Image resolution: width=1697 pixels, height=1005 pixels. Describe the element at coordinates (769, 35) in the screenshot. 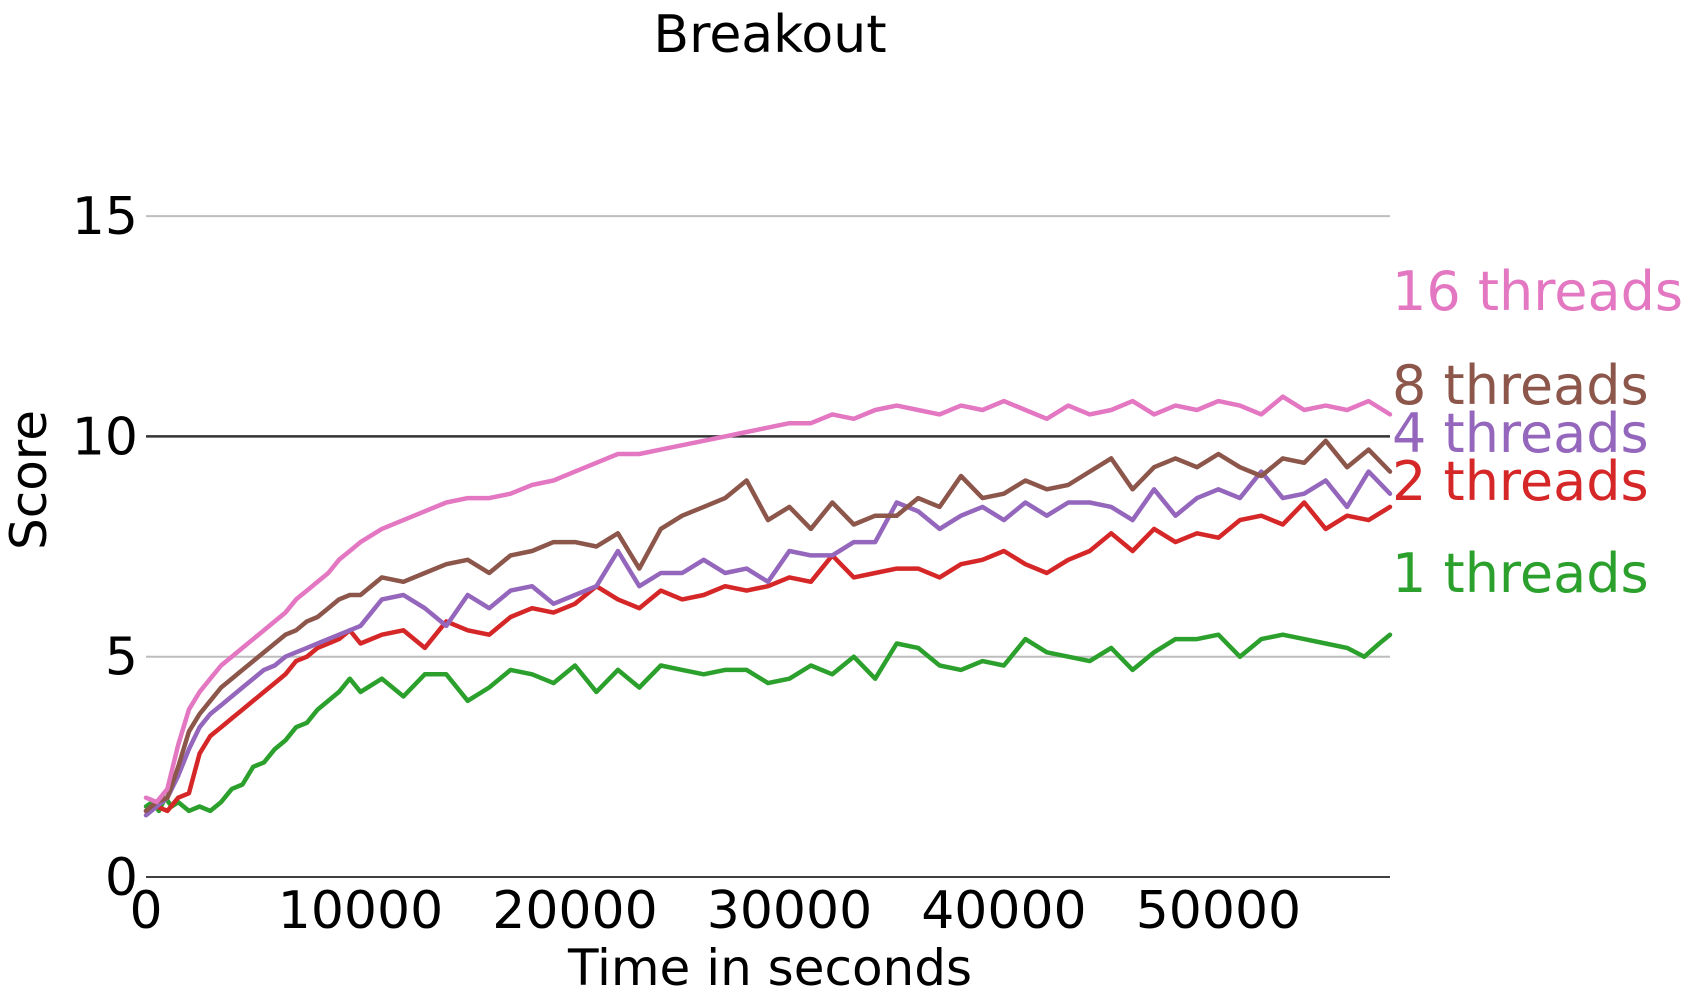

I see `chart-title: Breakout` at that location.